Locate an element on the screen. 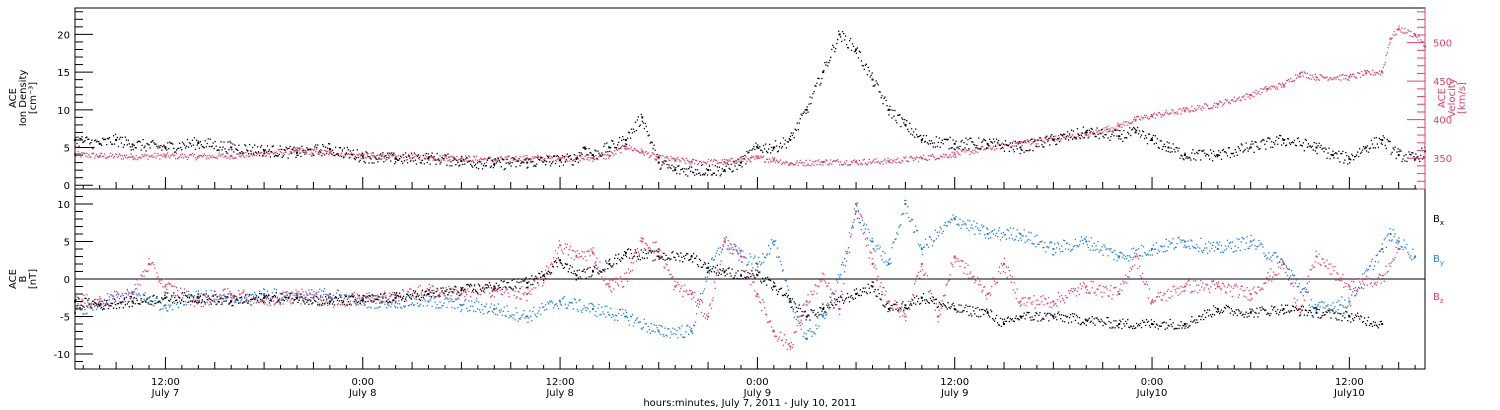  density-point is located at coordinates (527, 162).